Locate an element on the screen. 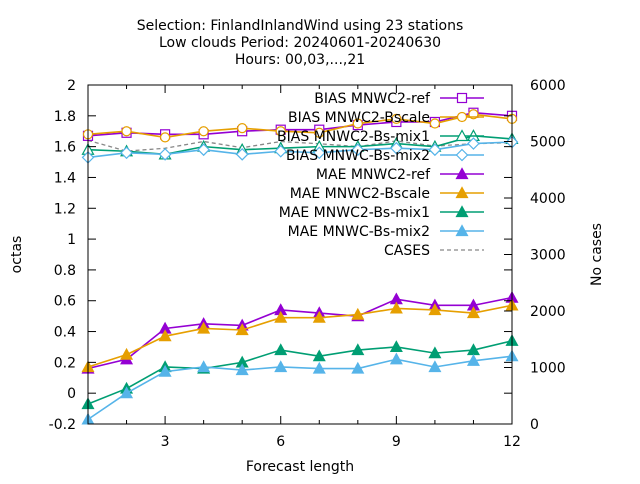 The image size is (640, 484). legend-label: MAE MNWC2-ref is located at coordinates (373, 175).